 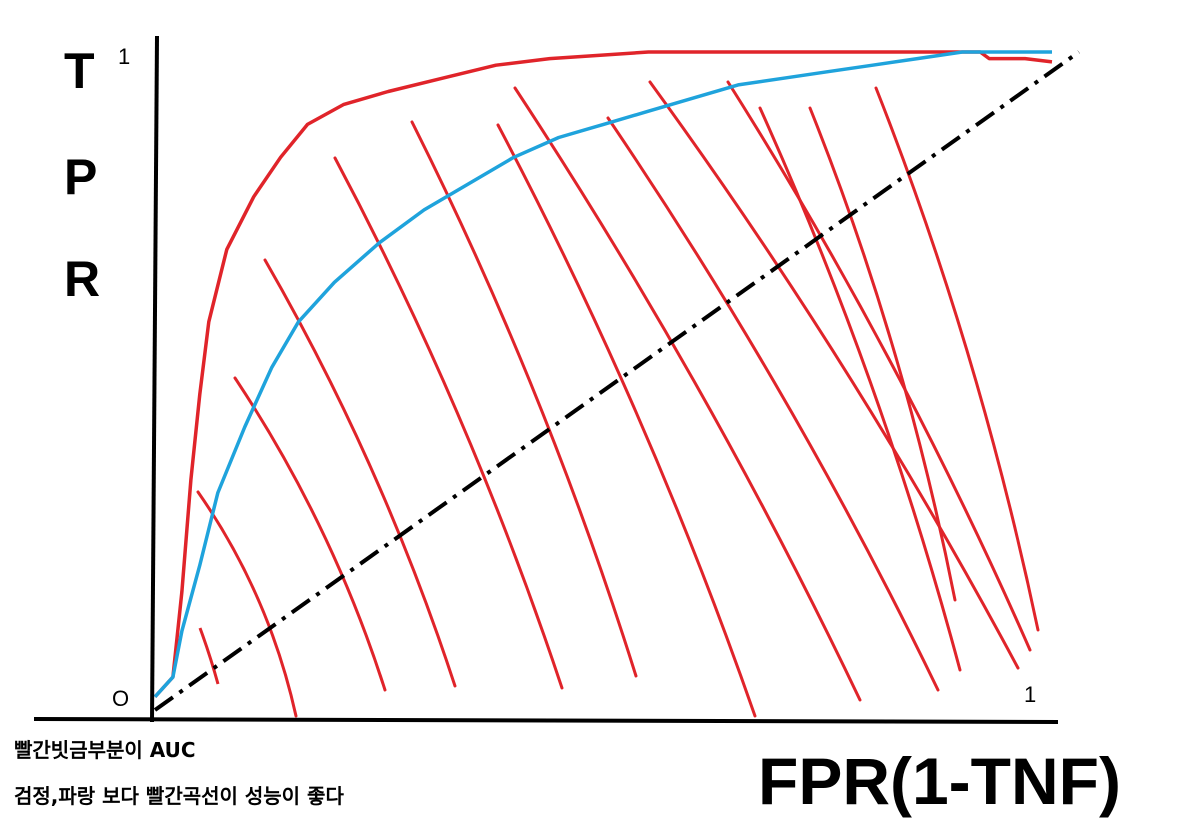 What do you see at coordinates (154, 379) in the screenshot?
I see `y-axis` at bounding box center [154, 379].